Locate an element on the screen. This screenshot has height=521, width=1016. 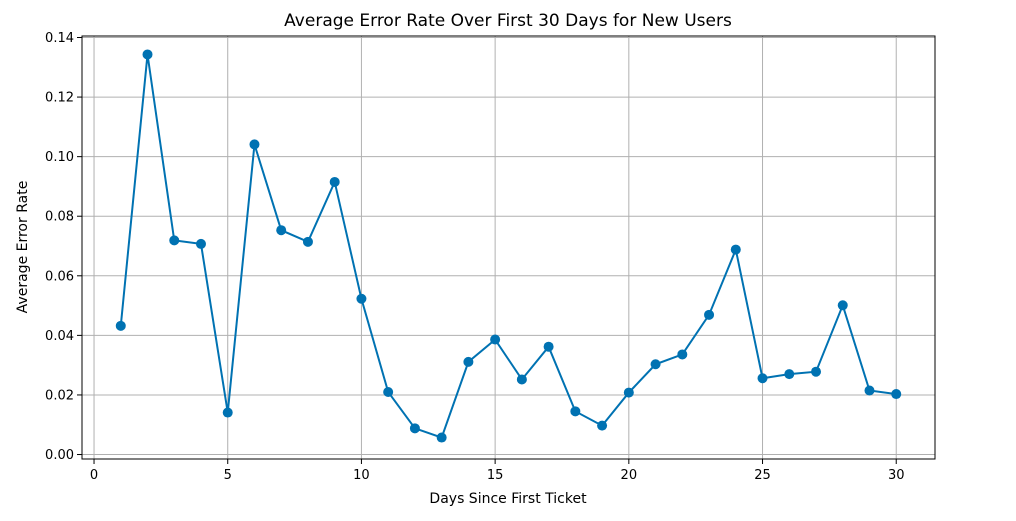
y-tick-label: 0.06 is located at coordinates (59, 276).